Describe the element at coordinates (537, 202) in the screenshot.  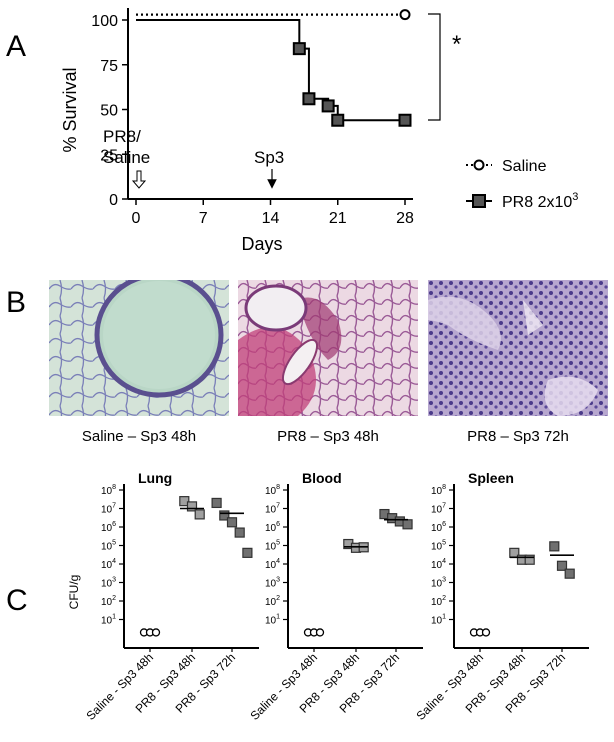
I see `legend-pr8-label-base: PR8 2x10` at that location.